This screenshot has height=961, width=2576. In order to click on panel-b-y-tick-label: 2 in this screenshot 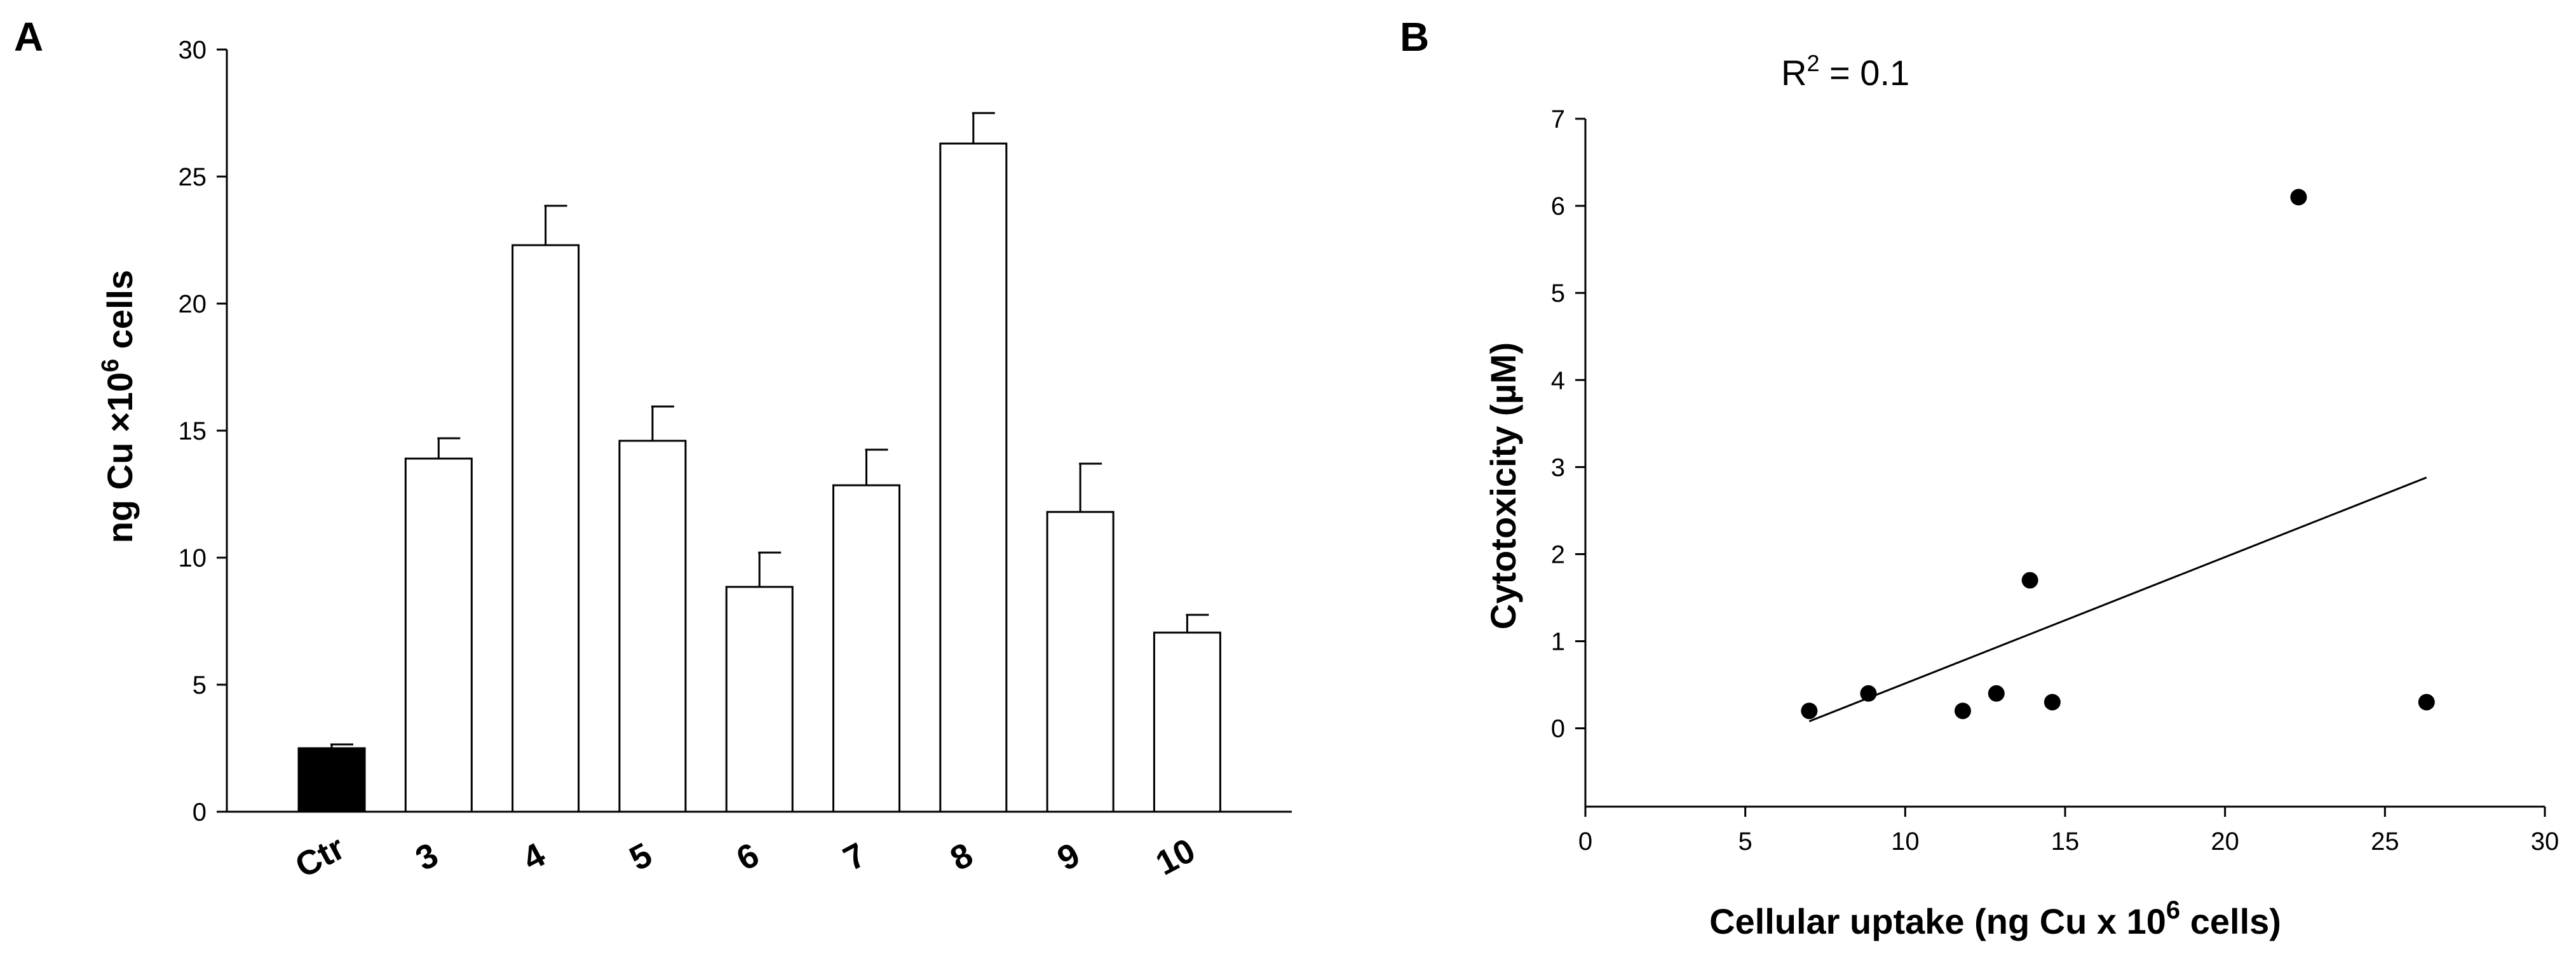, I will do `click(1558, 555)`.